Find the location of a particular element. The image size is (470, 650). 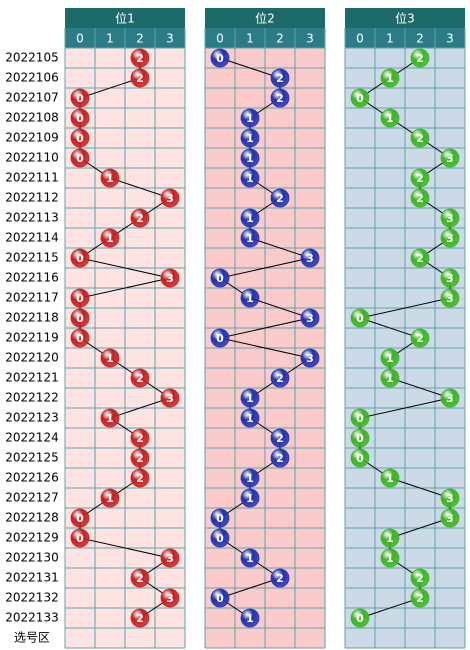

period-label: 2022128 is located at coordinates (31, 518).